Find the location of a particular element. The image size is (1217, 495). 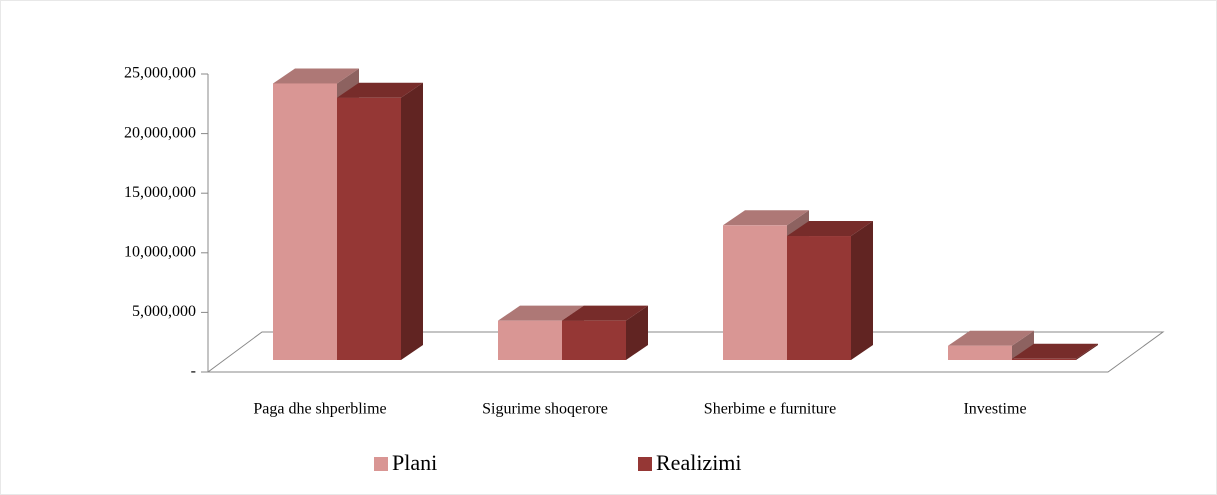

y-tick-label: 10,000,000 is located at coordinates (160, 251).